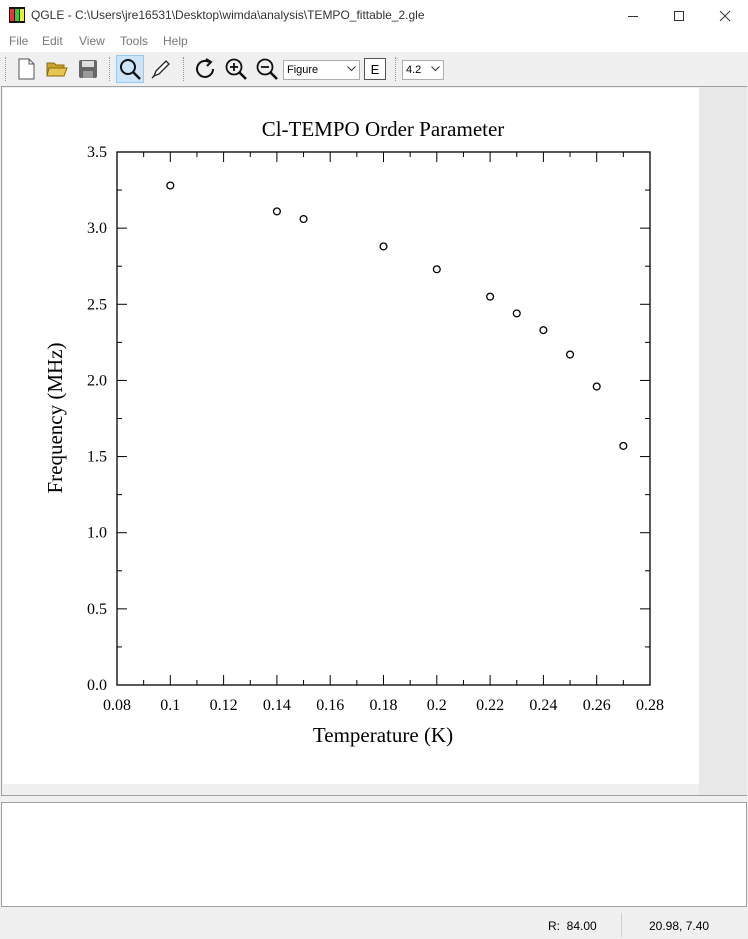  I want to click on minimize-icon, so click(633, 16).